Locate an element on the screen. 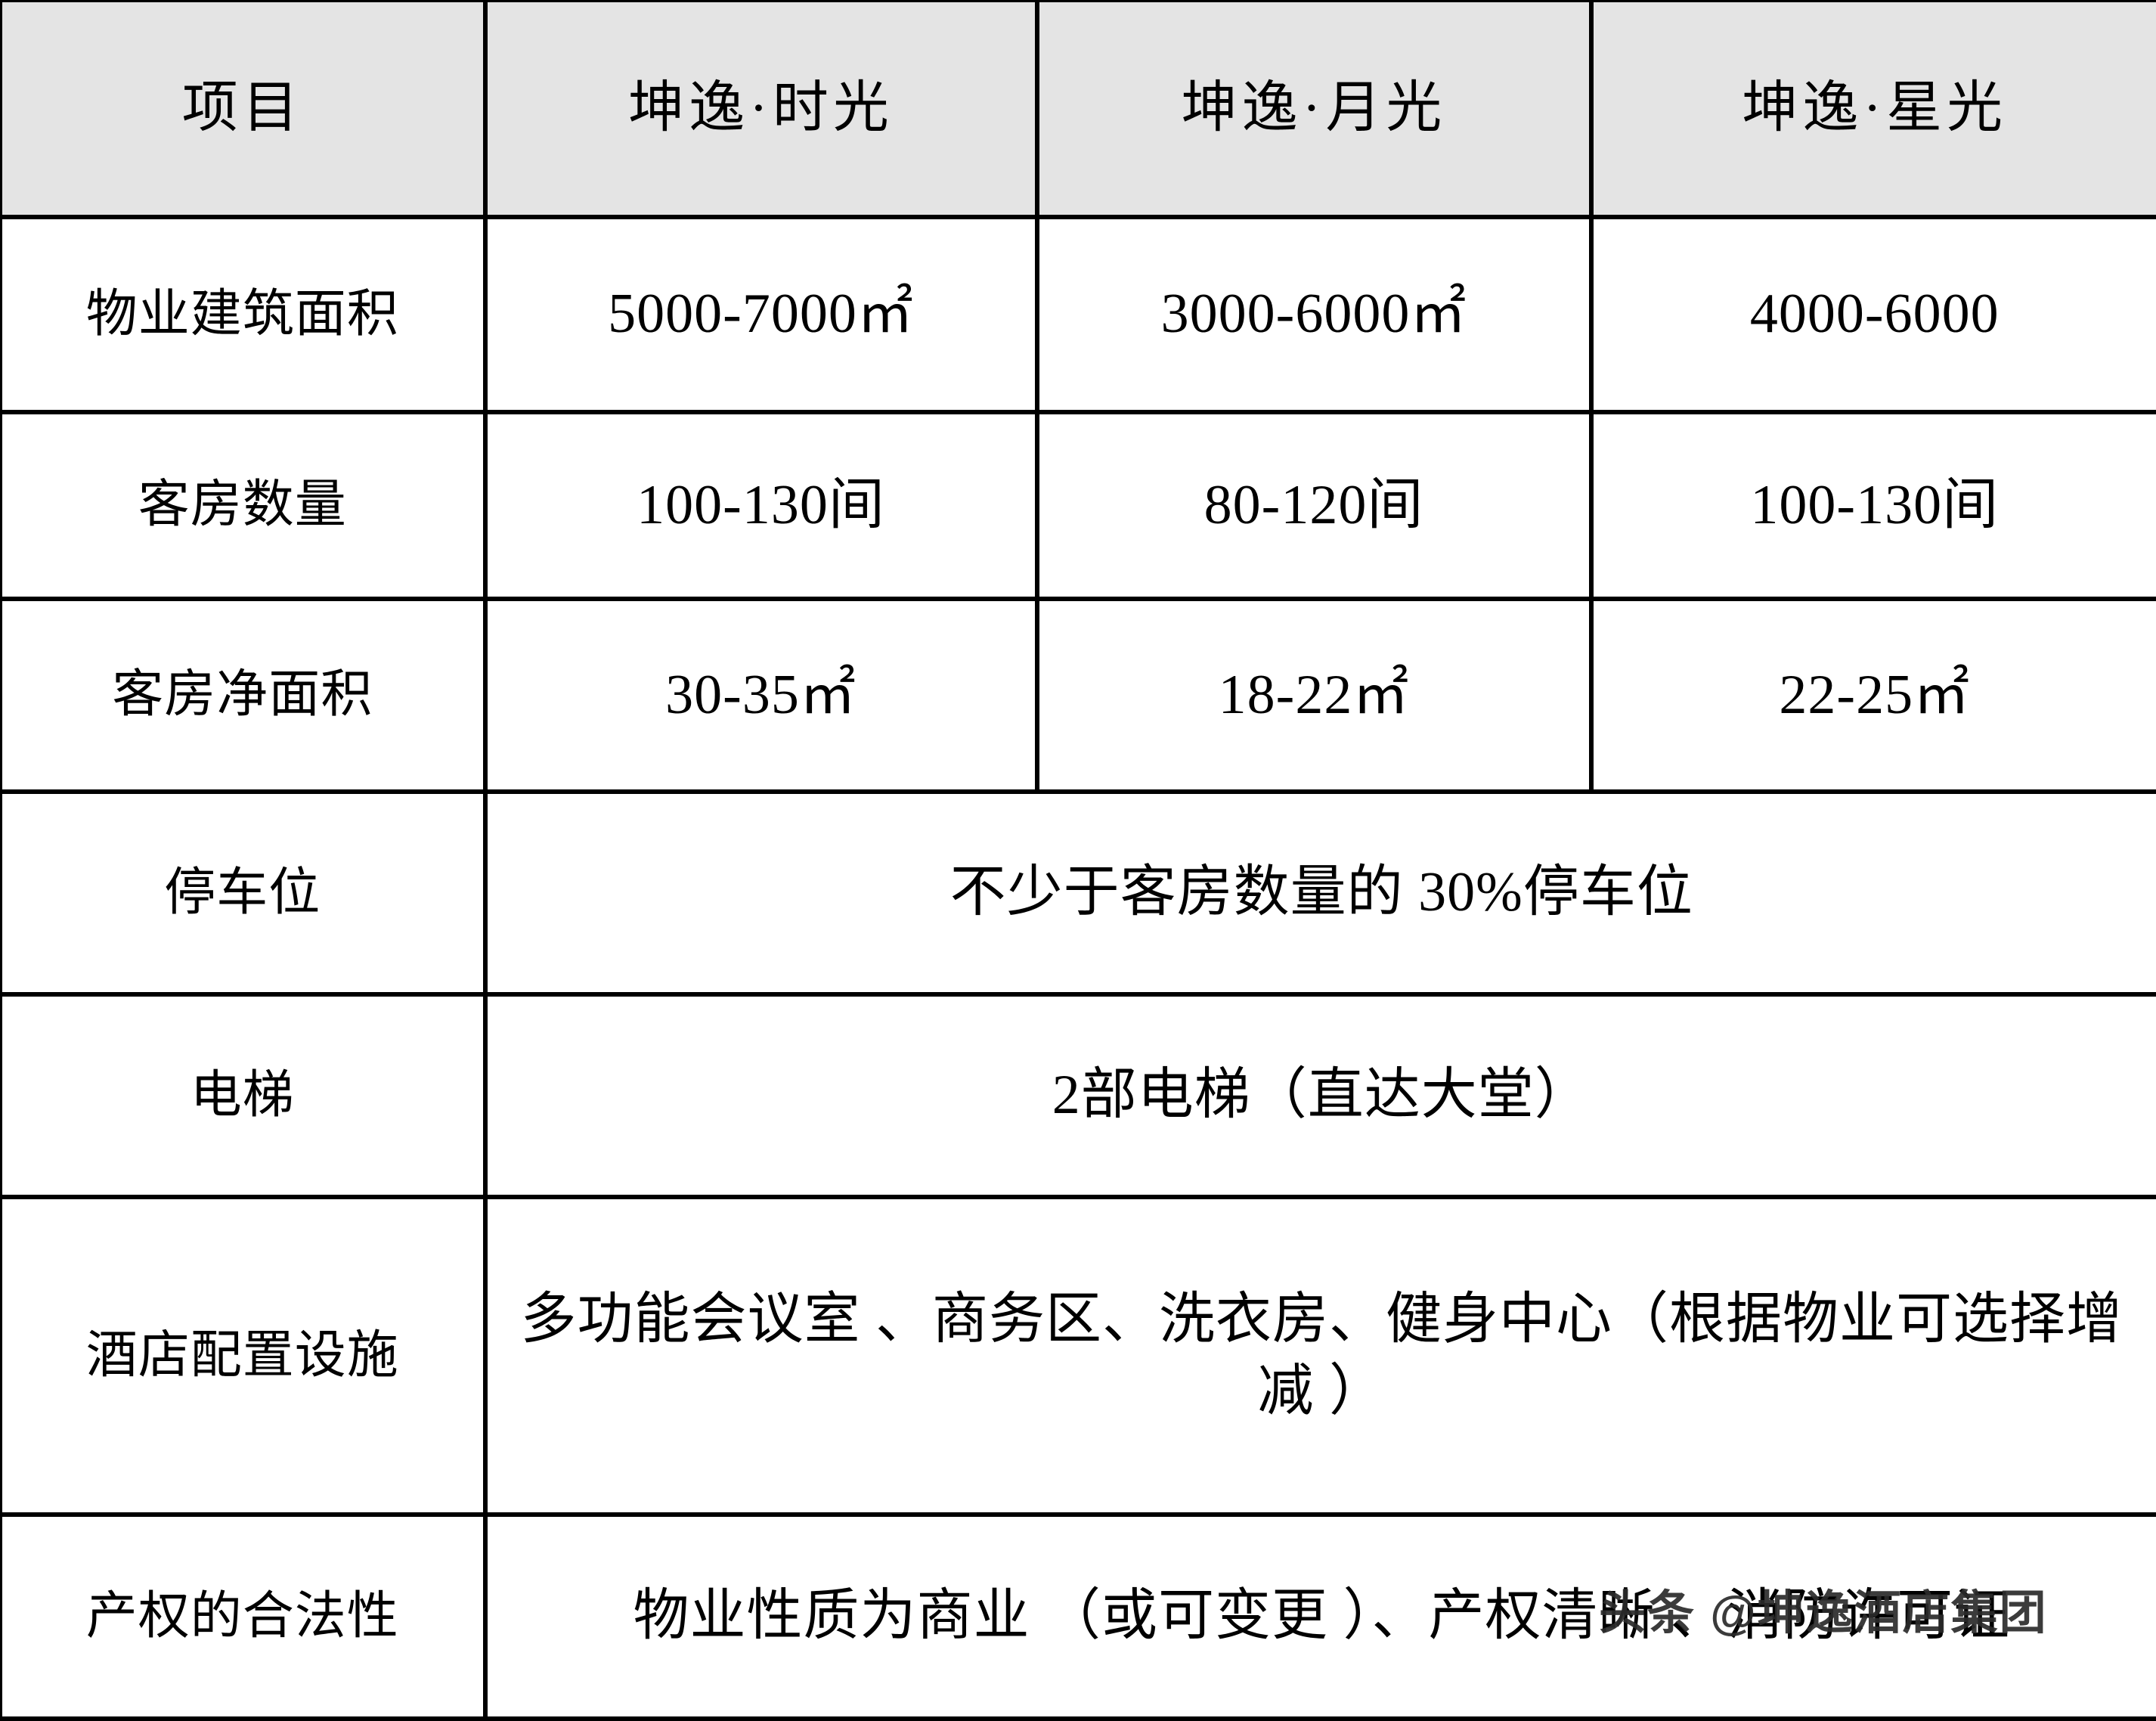 The height and width of the screenshot is (1721, 2156). row-label-room-count: 客房数量 is located at coordinates (243, 505).